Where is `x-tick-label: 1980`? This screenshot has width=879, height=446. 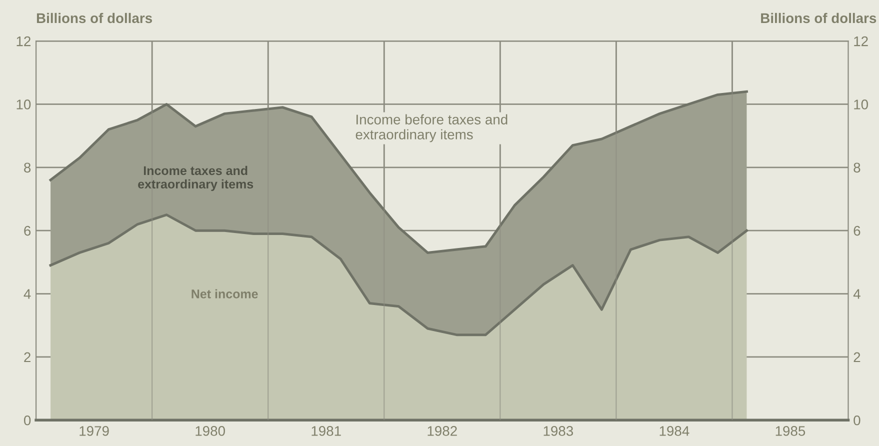 x-tick-label: 1980 is located at coordinates (210, 431).